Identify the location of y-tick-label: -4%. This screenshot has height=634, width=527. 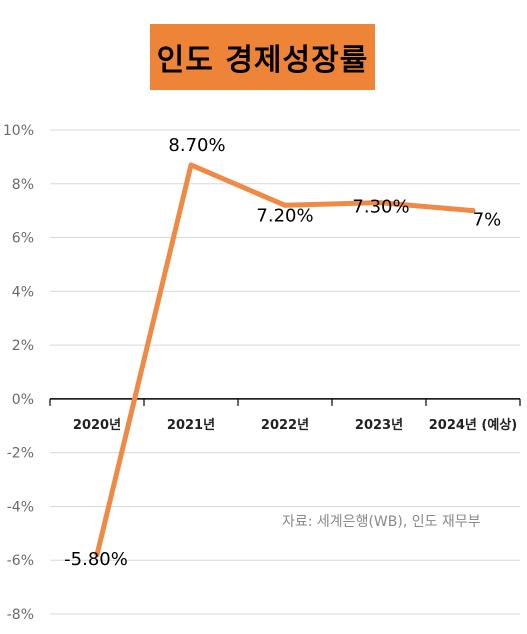
(20, 507).